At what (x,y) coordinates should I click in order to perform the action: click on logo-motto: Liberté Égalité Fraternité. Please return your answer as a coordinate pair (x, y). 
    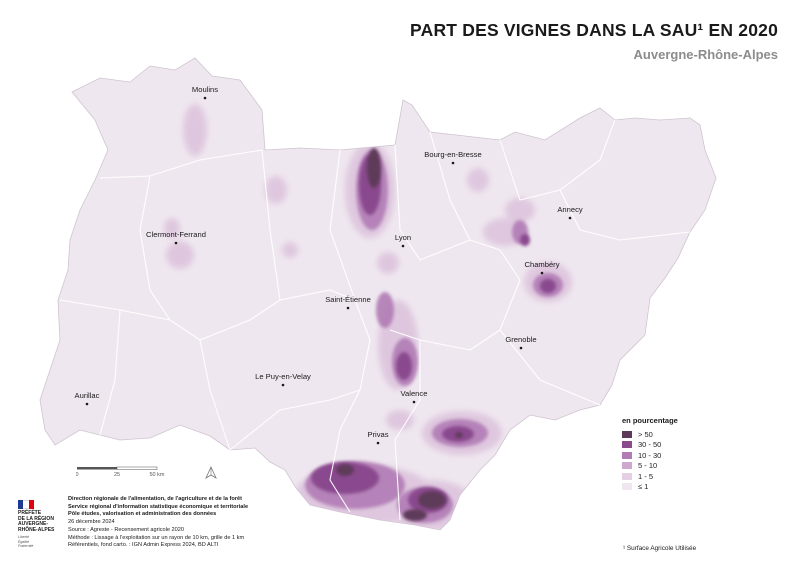
    Looking at the image, I should click on (26, 542).